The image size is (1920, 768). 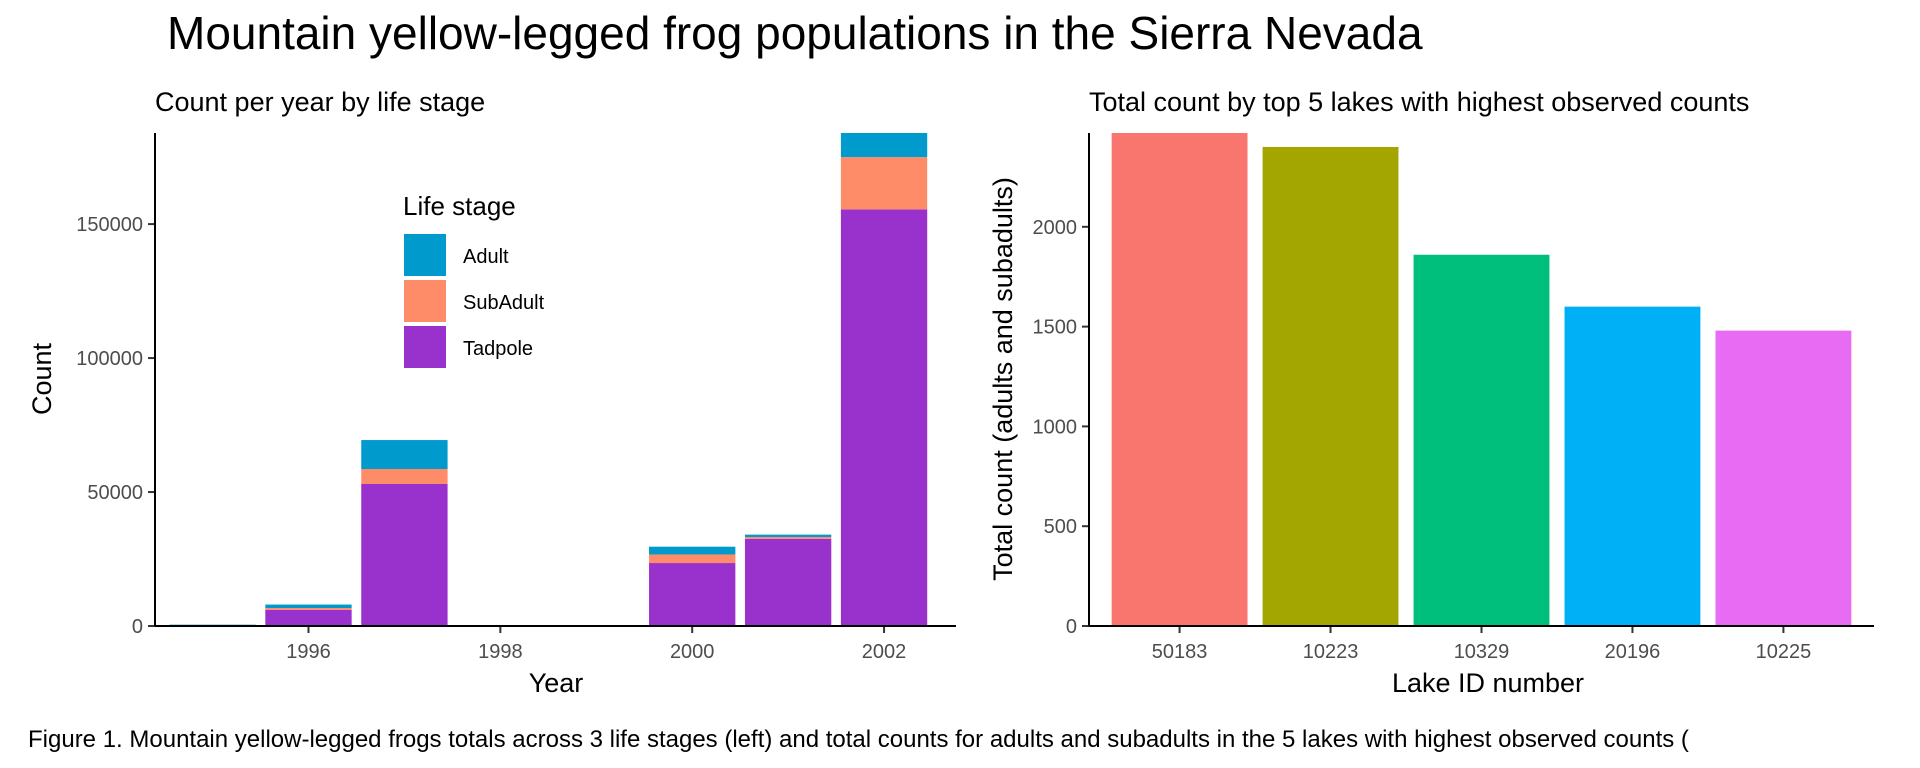 What do you see at coordinates (109, 359) in the screenshot?
I see `y-tick-label: 100000` at bounding box center [109, 359].